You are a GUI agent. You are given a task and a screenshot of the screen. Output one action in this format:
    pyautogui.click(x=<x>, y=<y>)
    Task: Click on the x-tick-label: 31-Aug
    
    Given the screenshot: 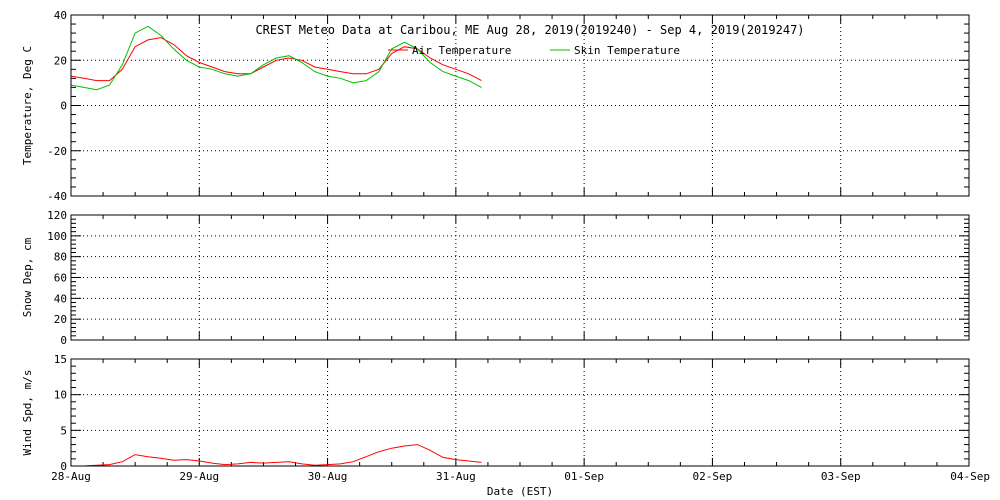 What is the action you would take?
    pyautogui.click(x=456, y=476)
    